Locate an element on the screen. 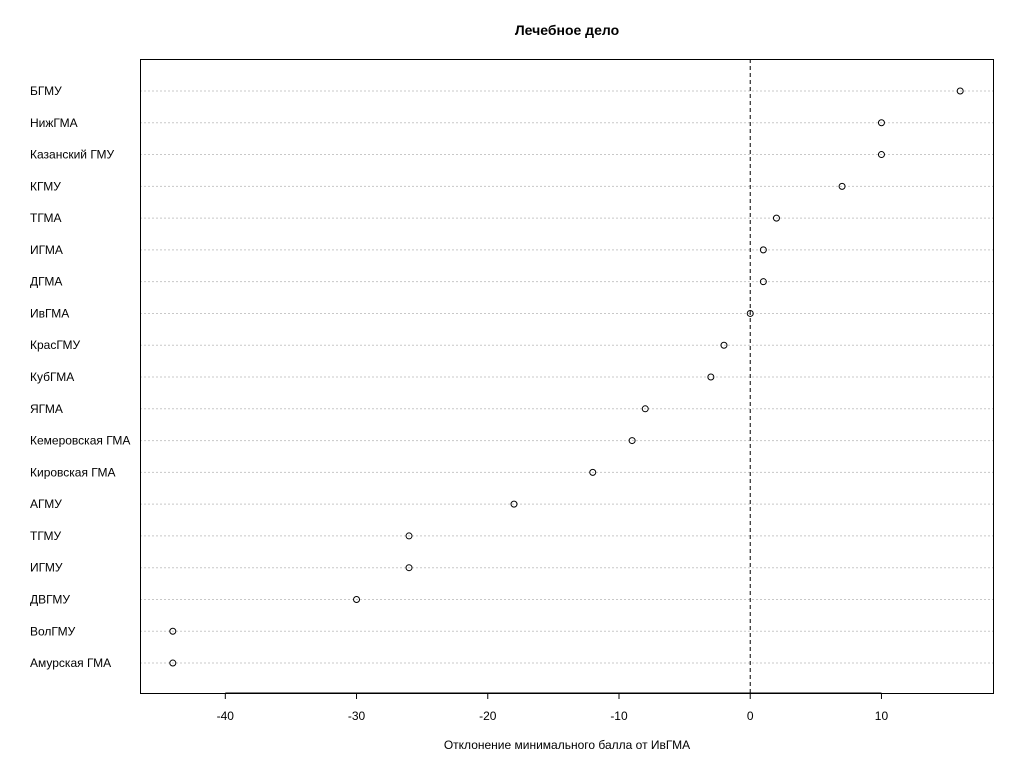 This screenshot has width=1024, height=768. x-axis-label: Отклонение минимального балла от ИвГМА is located at coordinates (567, 745).